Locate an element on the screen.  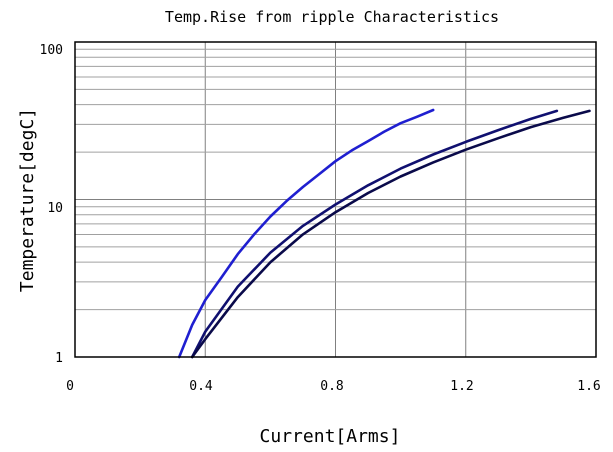
y-tick-label: 1 is located at coordinates (59, 358).